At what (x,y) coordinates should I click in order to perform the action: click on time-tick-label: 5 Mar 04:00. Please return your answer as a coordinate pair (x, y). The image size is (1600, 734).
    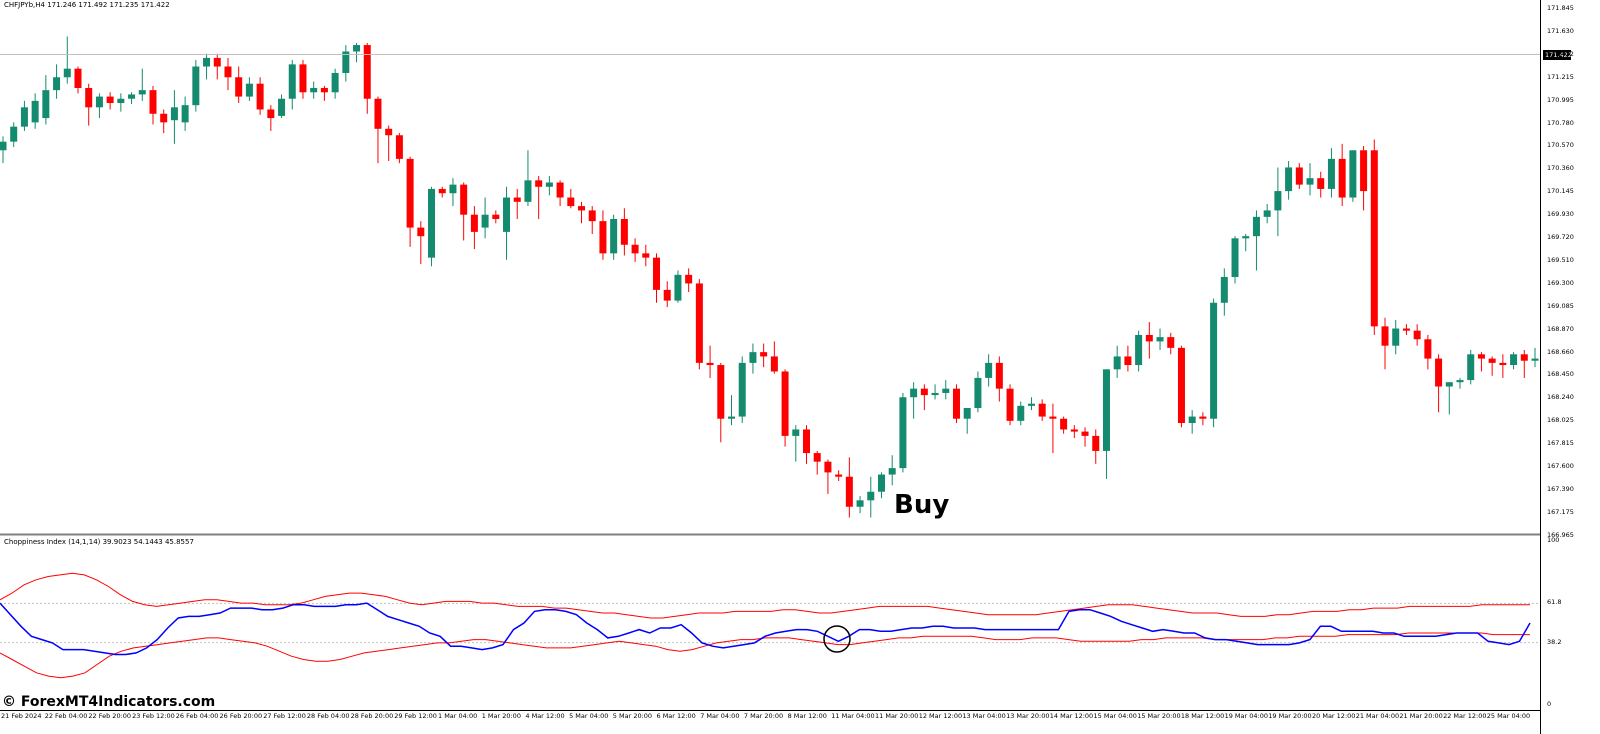
    Looking at the image, I should click on (589, 716).